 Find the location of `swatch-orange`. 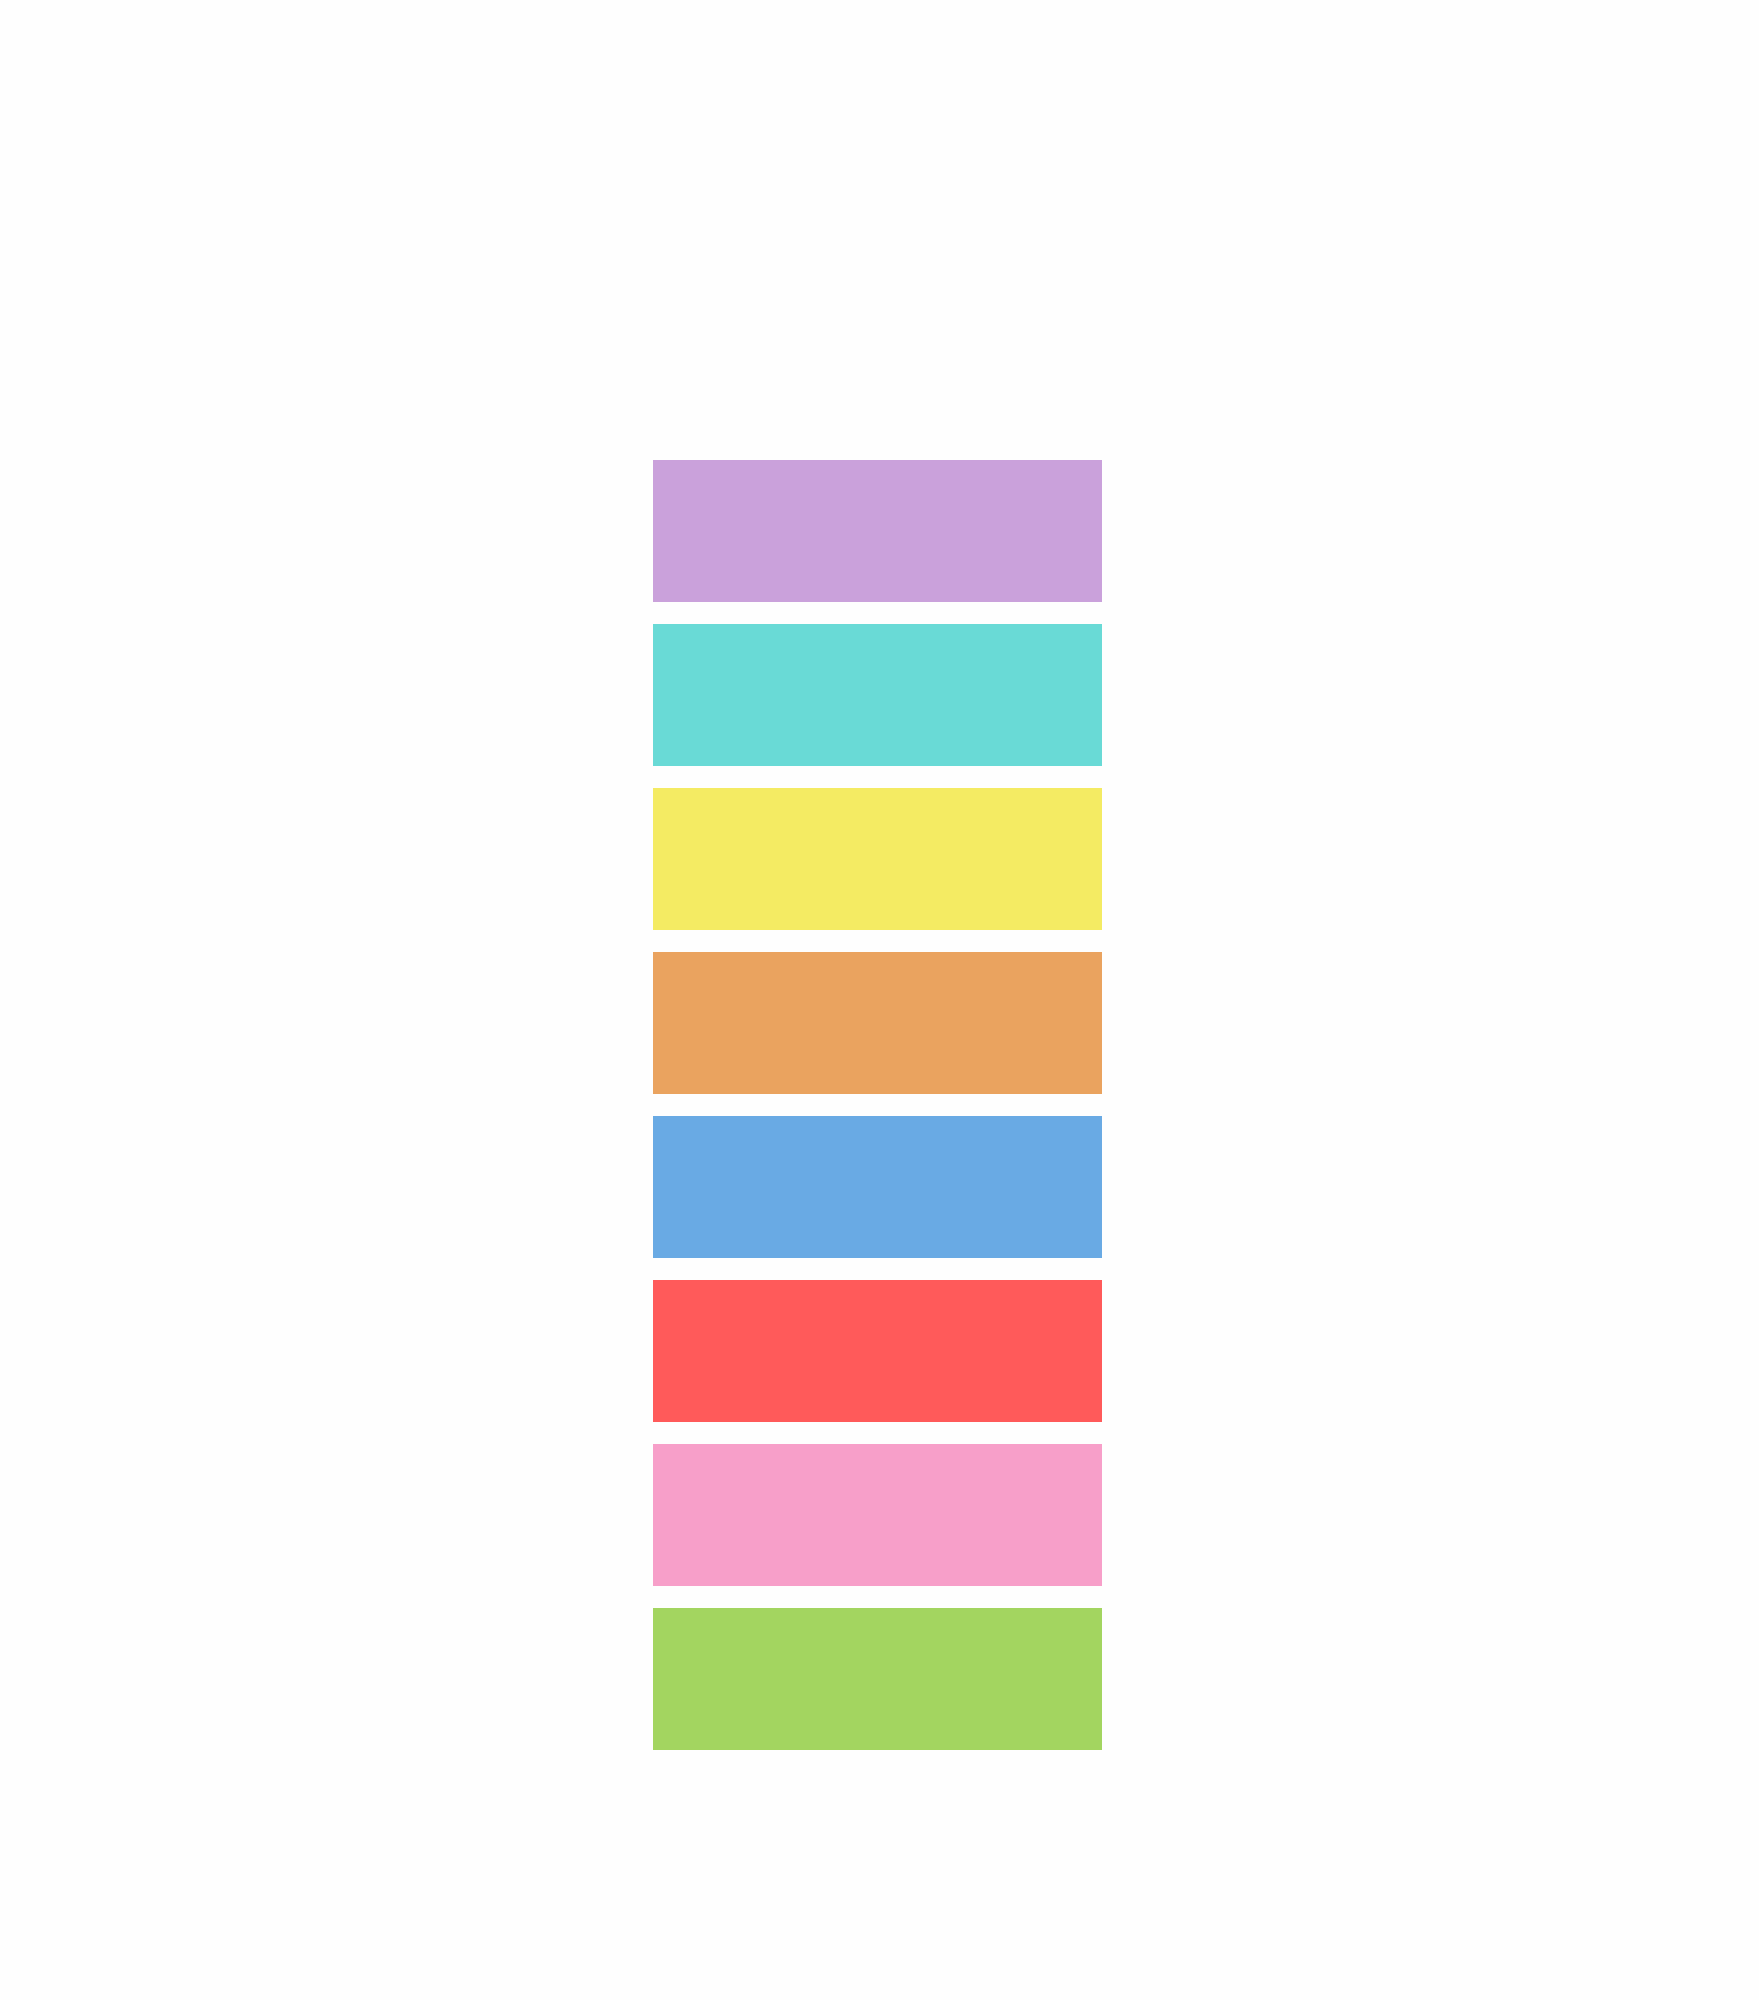

swatch-orange is located at coordinates (877, 1023).